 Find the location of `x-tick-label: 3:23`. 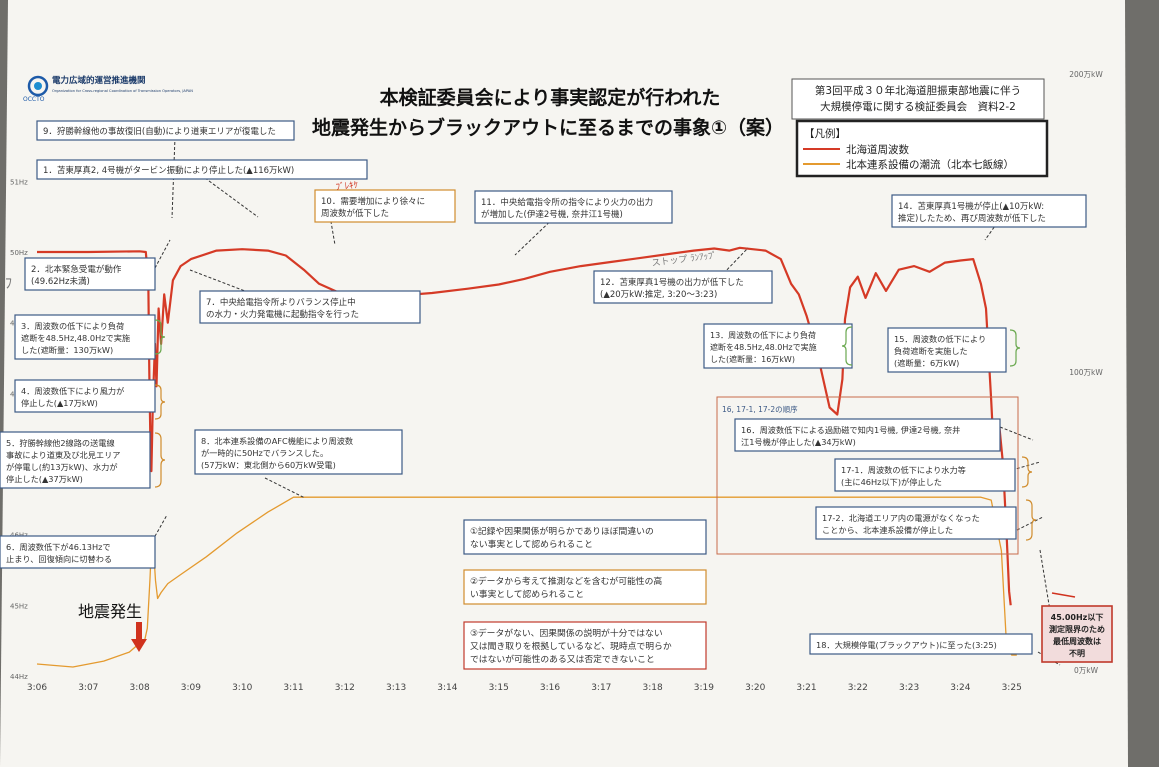

x-tick-label: 3:23 is located at coordinates (909, 688).